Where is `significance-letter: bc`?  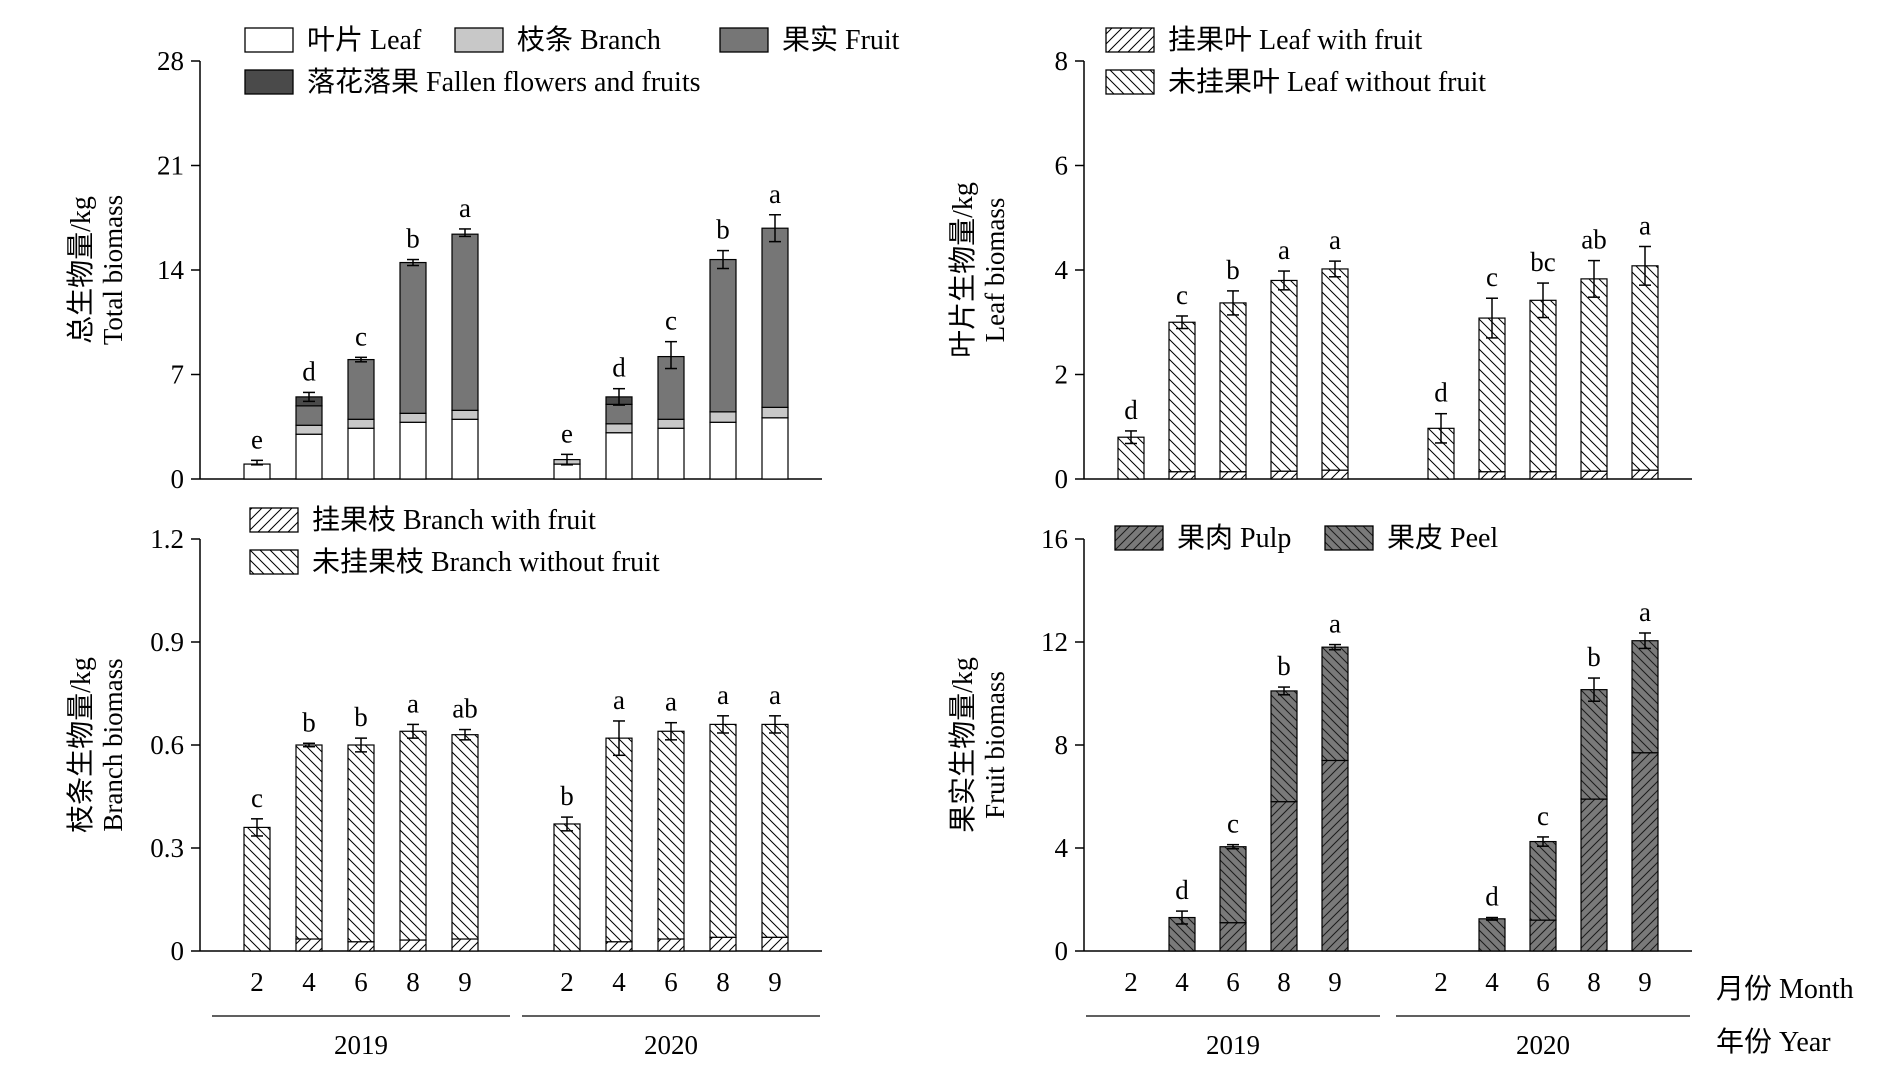
significance-letter: bc is located at coordinates (1543, 262).